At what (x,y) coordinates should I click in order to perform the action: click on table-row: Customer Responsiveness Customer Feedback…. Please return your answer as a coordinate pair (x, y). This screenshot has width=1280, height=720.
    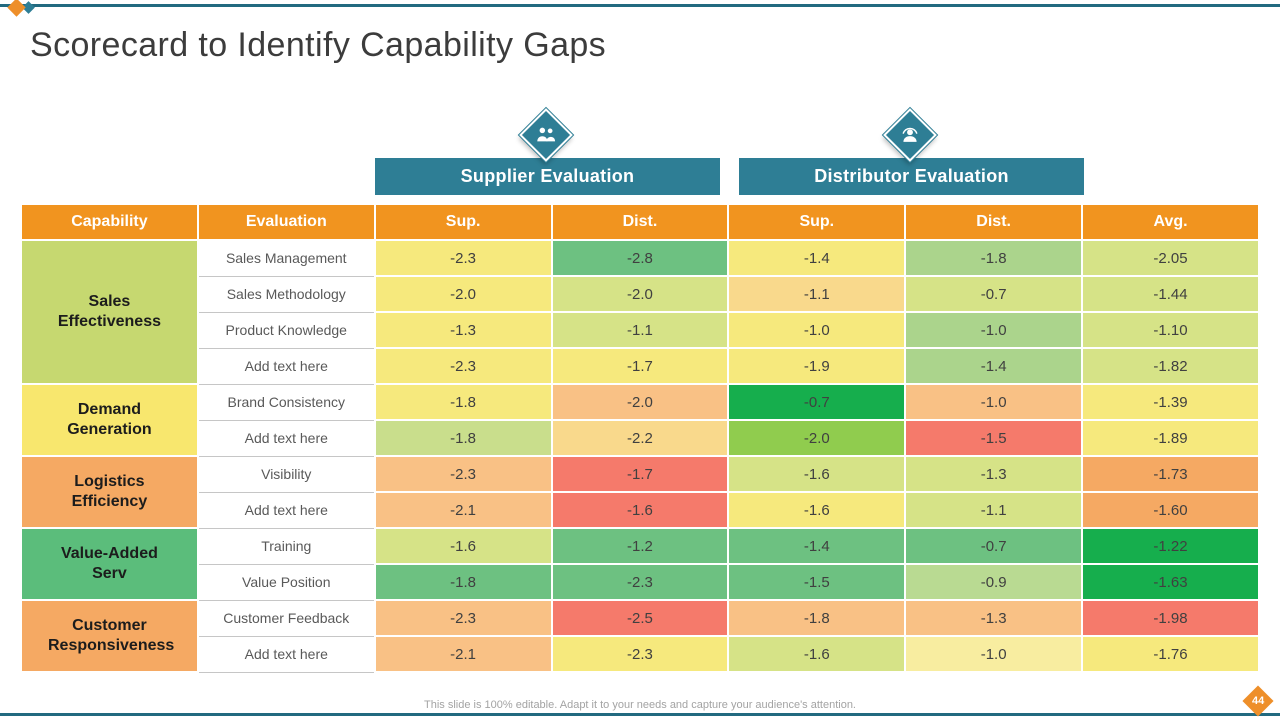
    Looking at the image, I should click on (640, 636).